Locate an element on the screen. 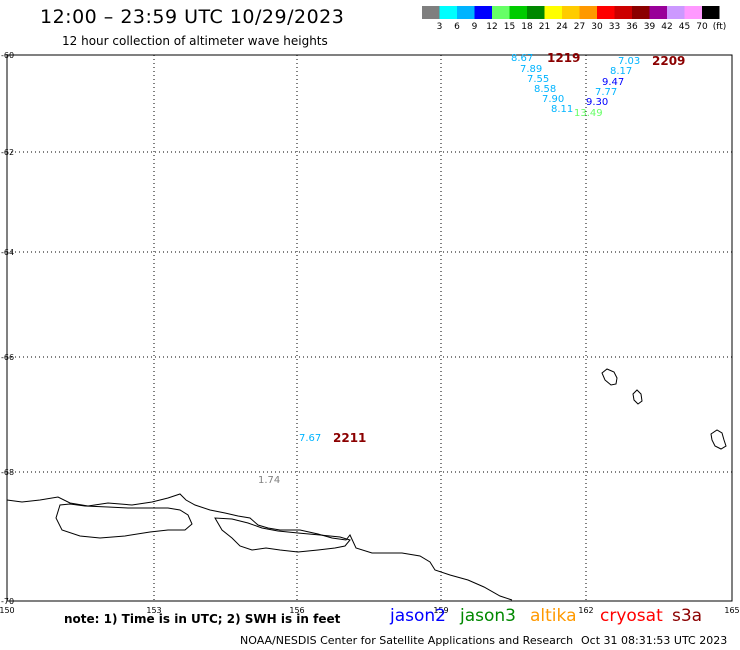  longitude-label: 159 is located at coordinates (440, 610).